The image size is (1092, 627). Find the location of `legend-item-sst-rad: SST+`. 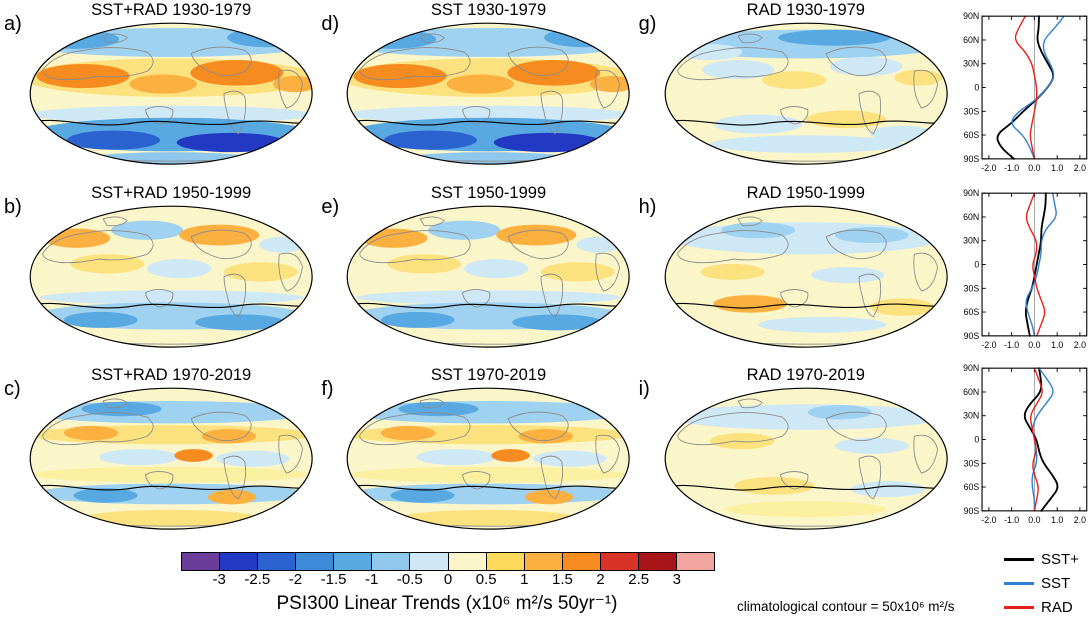

legend-item-sst-rad: SST+ is located at coordinates (1047, 559).